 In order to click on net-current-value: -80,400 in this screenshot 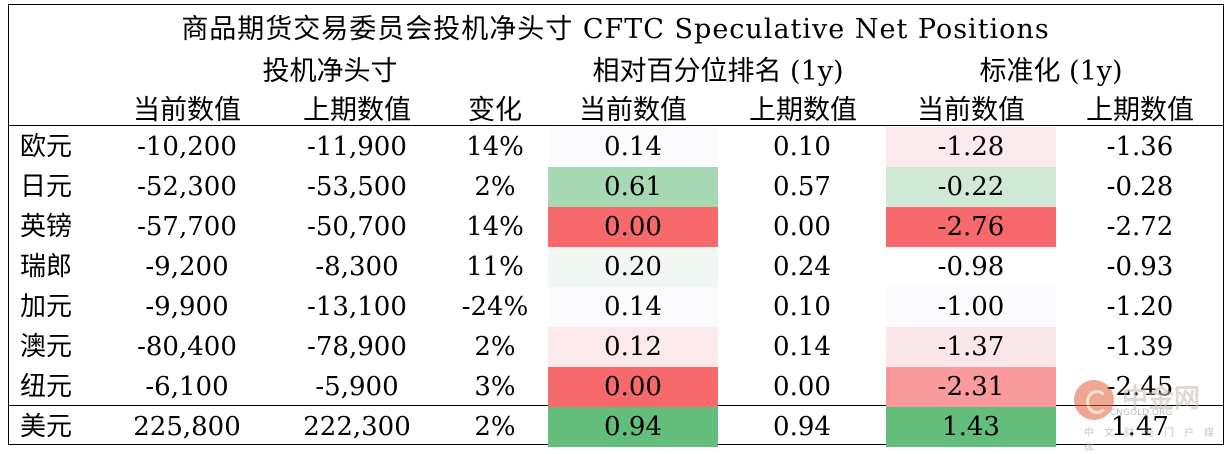, I will do `click(187, 347)`.